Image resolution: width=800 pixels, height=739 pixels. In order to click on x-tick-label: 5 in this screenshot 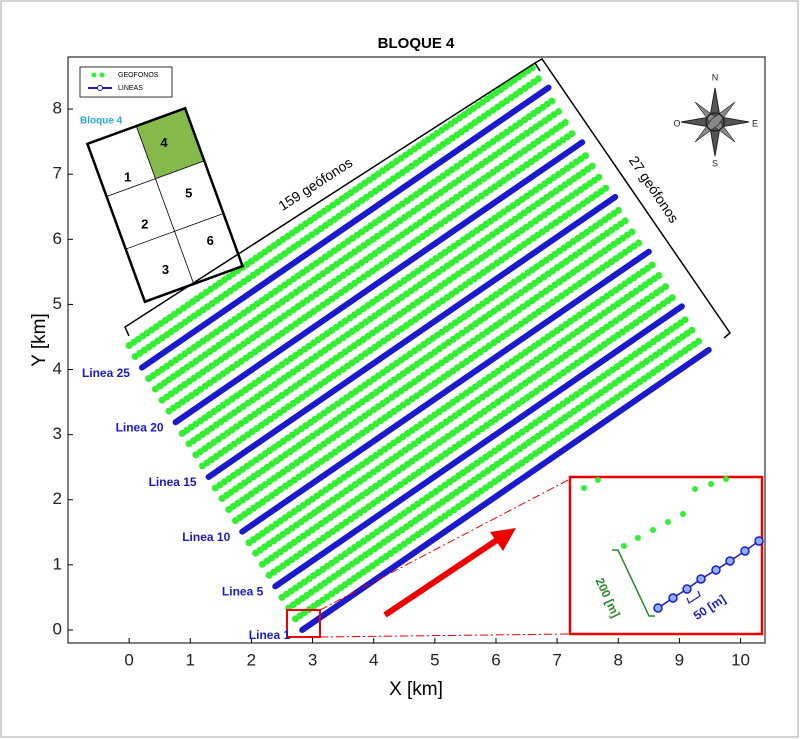, I will do `click(434, 659)`.